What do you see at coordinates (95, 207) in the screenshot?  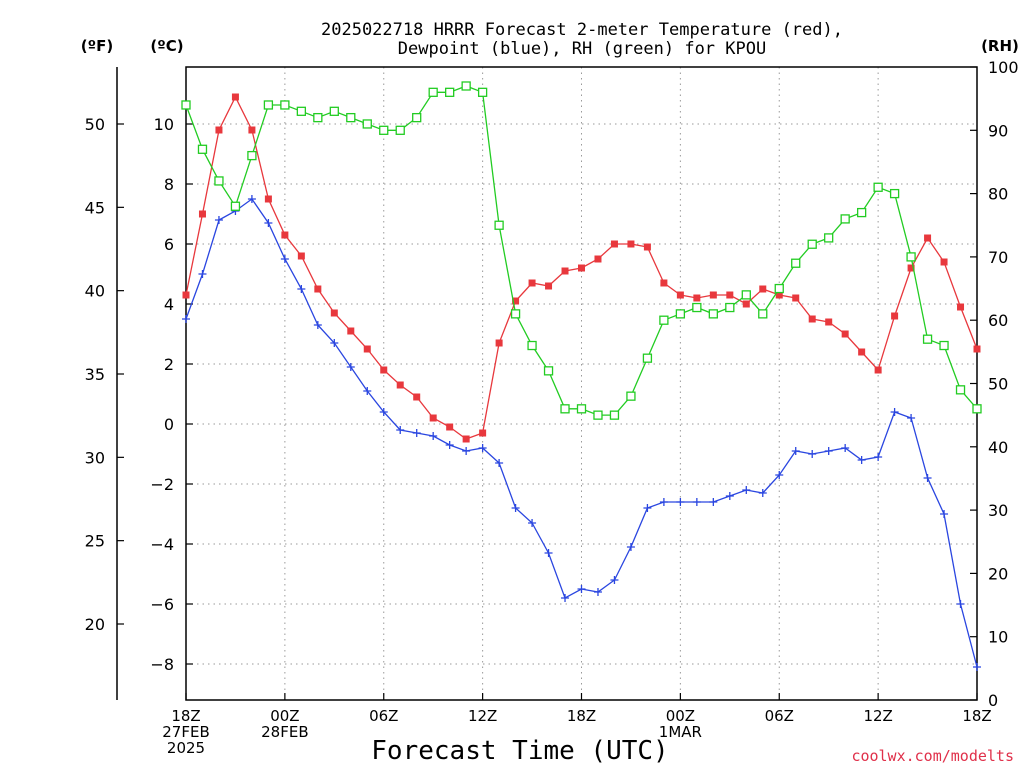 I see `fahrenheit-tick-label: 45` at bounding box center [95, 207].